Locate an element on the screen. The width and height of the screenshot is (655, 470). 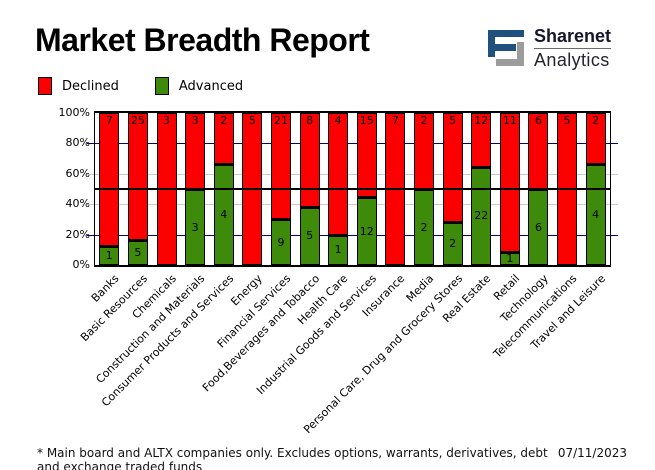
bar-slot: 25 5 is located at coordinates (138, 189).